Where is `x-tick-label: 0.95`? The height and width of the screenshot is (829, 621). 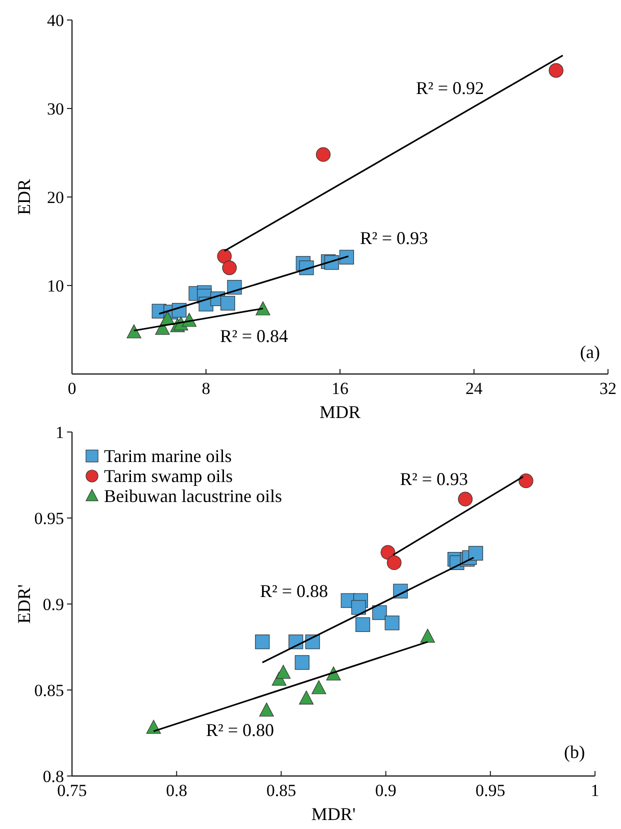 x-tick-label: 0.95 is located at coordinates (491, 790).